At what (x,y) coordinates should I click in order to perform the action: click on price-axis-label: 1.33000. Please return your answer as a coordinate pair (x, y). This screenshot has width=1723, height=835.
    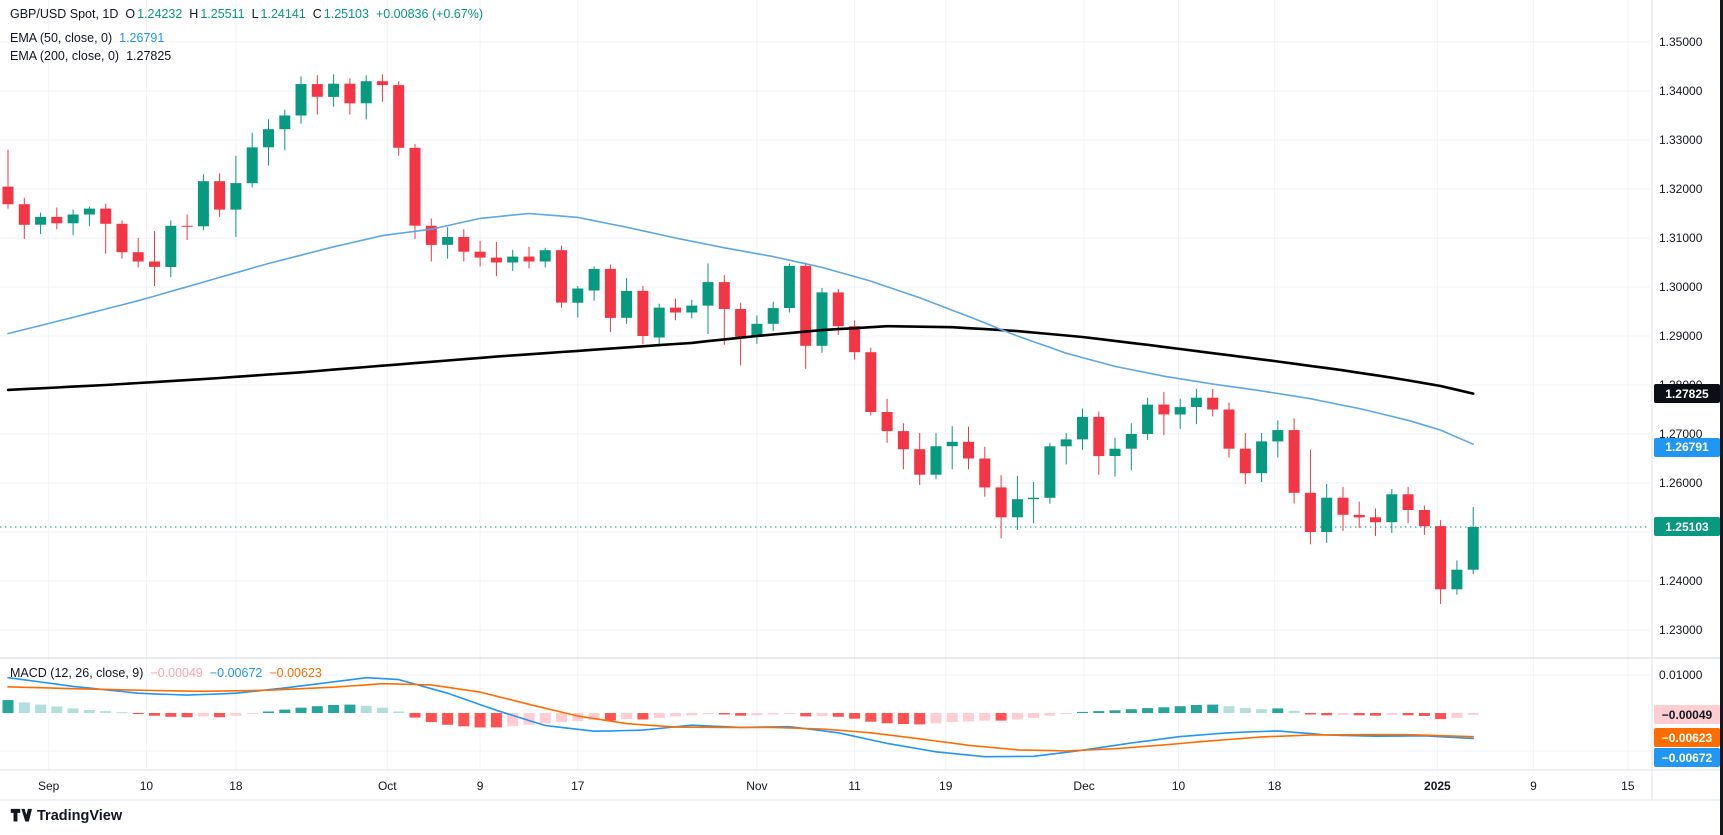
    Looking at the image, I should click on (1681, 140).